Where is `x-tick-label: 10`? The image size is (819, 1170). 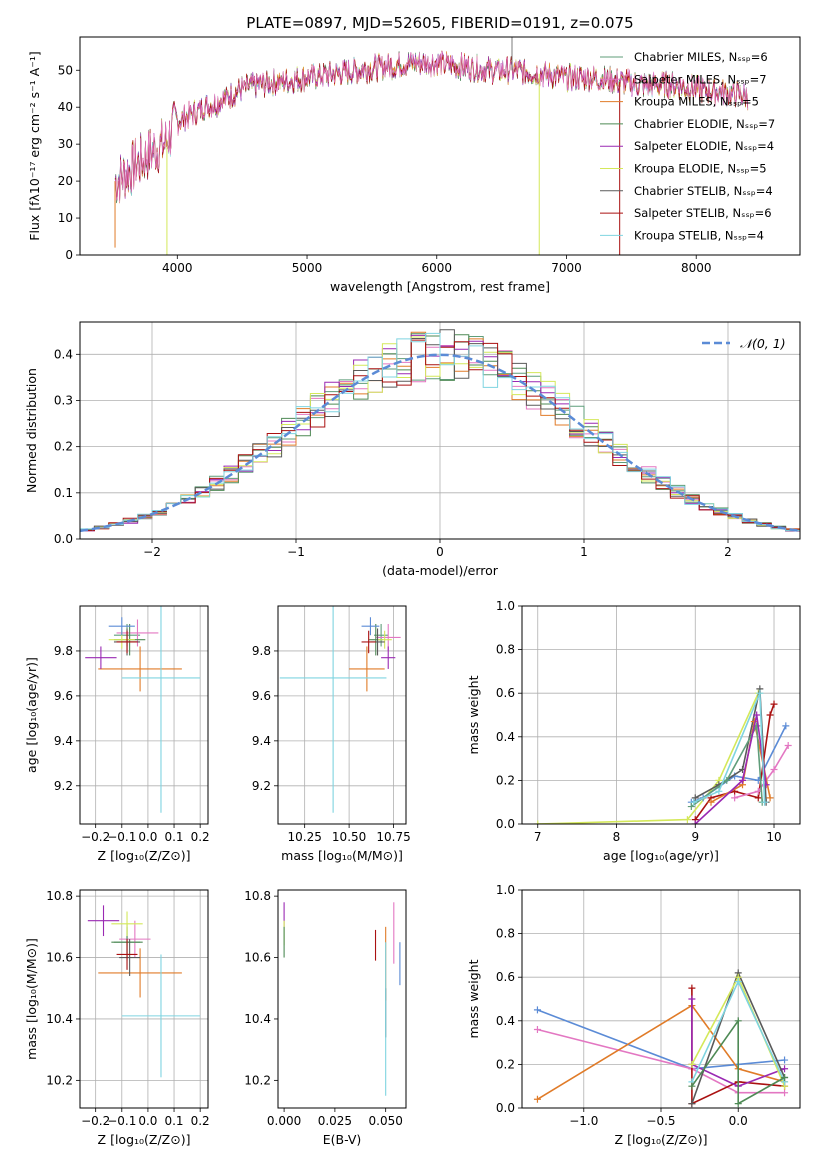 x-tick-label: 10 is located at coordinates (773, 837).